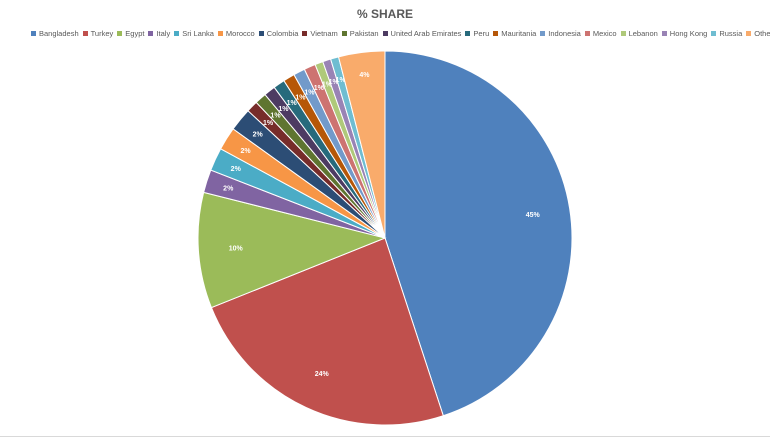 The image size is (770, 437). I want to click on legend-label: United Arab Emirates, so click(426, 33).